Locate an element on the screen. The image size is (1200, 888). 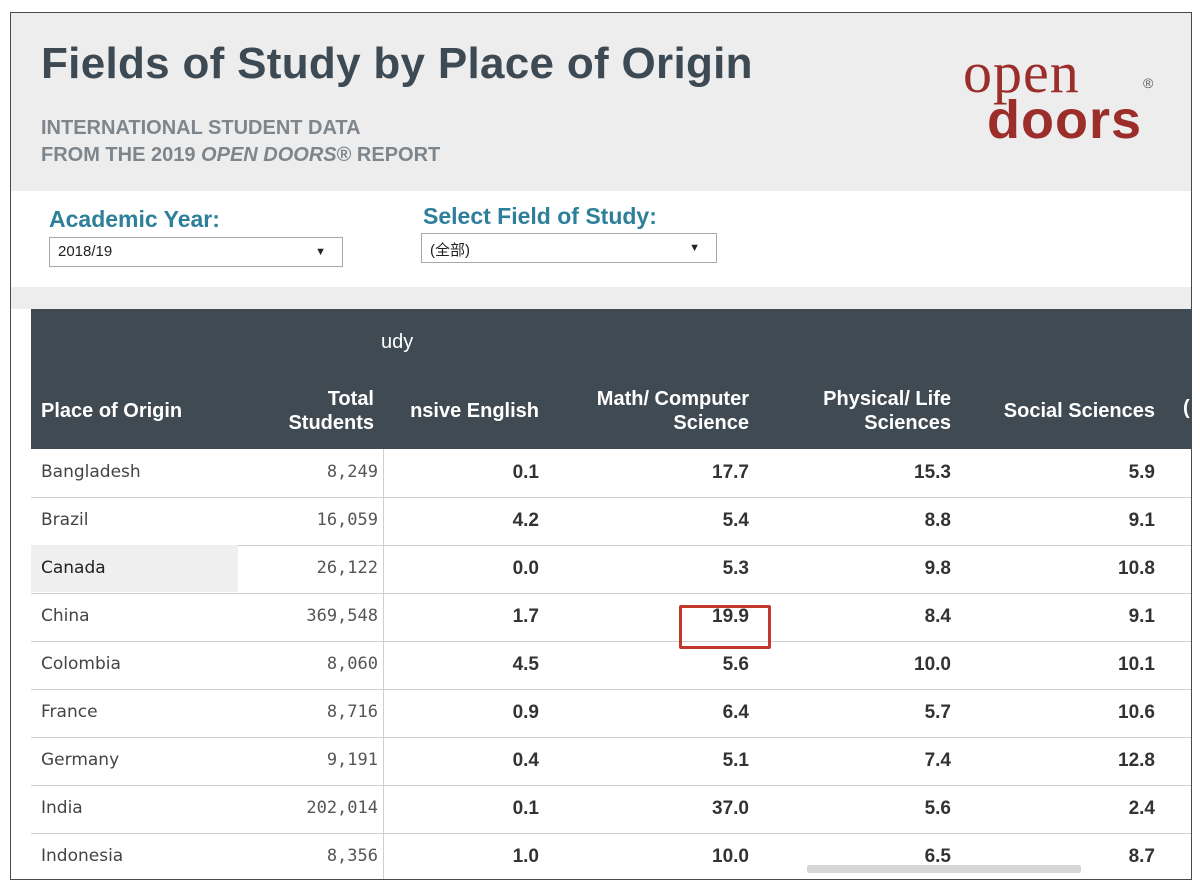
cell-country: Indonesia is located at coordinates (82, 856).